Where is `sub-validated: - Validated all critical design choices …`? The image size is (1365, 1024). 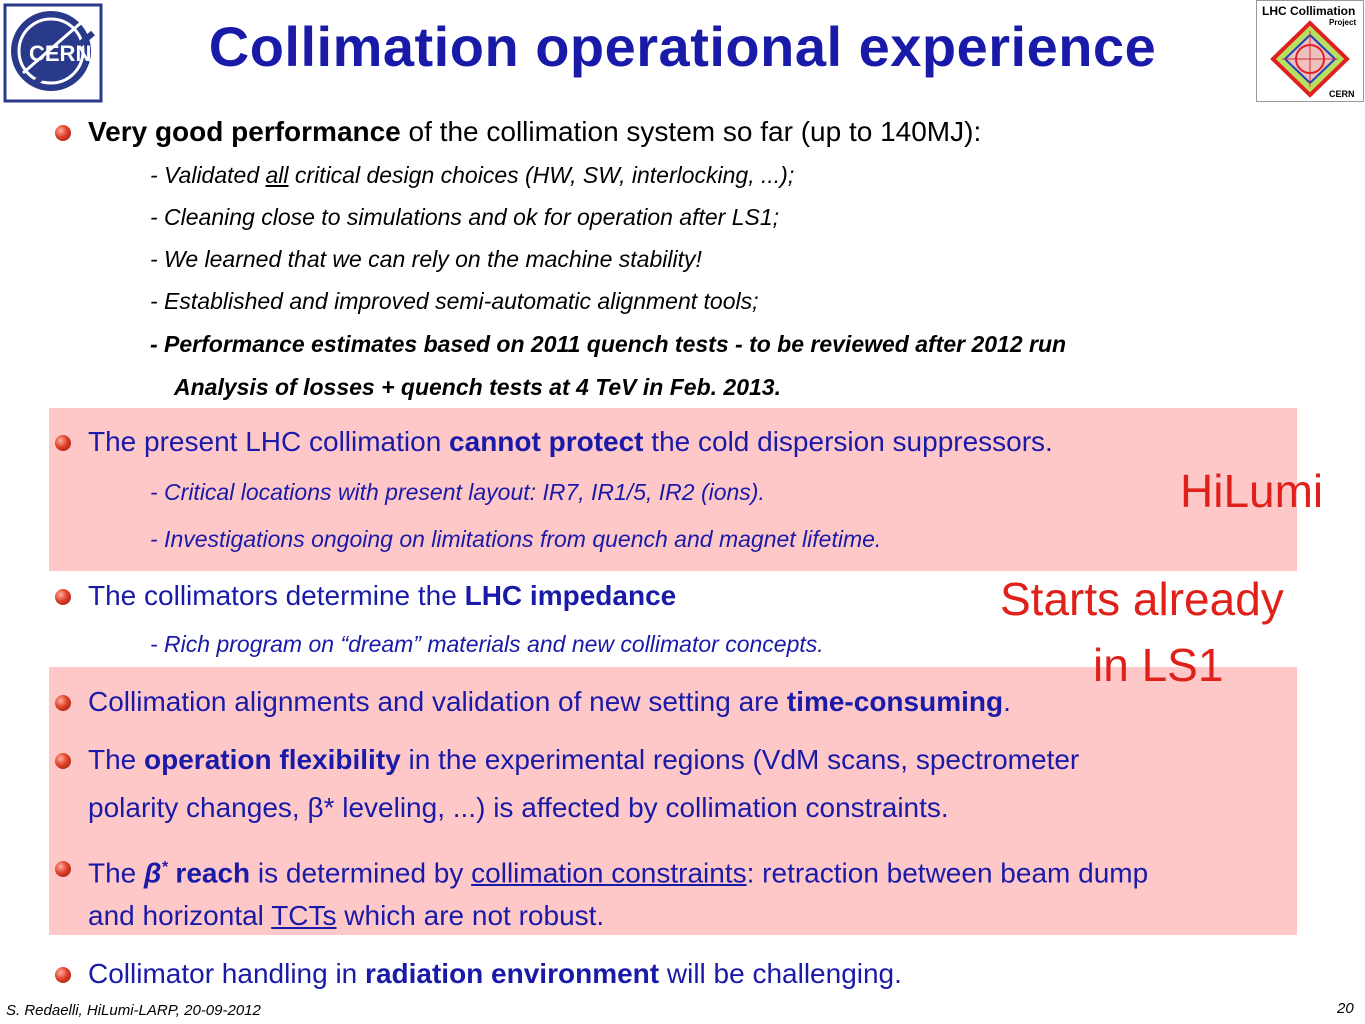
sub-validated: - Validated all critical design choices … is located at coordinates (472, 175).